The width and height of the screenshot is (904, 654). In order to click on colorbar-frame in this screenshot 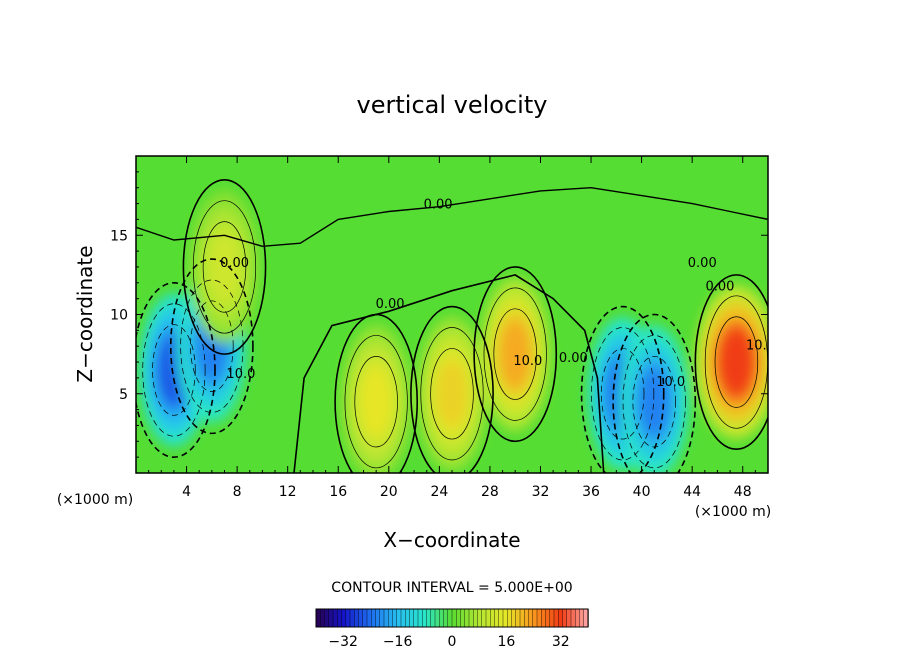, I will do `click(452, 618)`.